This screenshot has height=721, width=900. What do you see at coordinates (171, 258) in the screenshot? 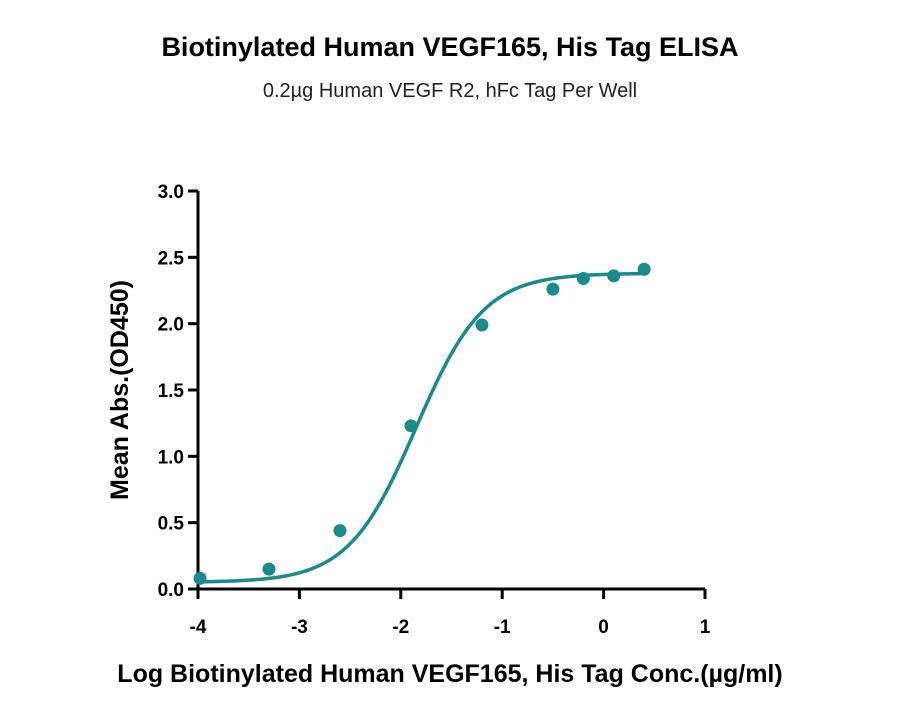
I see `y-tick-label: 2.5` at bounding box center [171, 258].